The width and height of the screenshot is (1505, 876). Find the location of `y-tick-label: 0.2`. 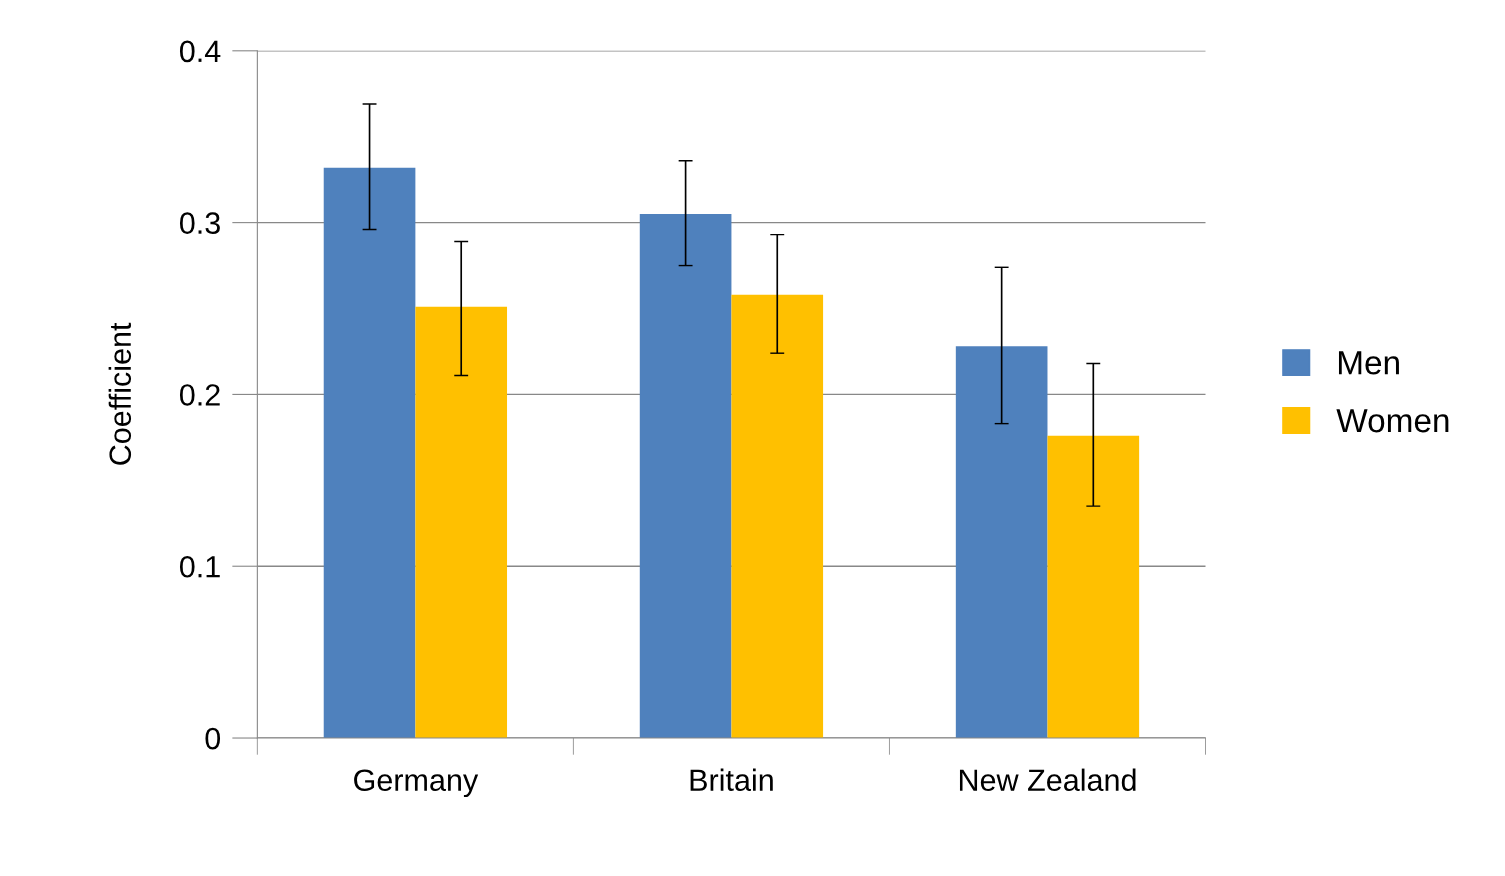

y-tick-label: 0.2 is located at coordinates (199, 395).